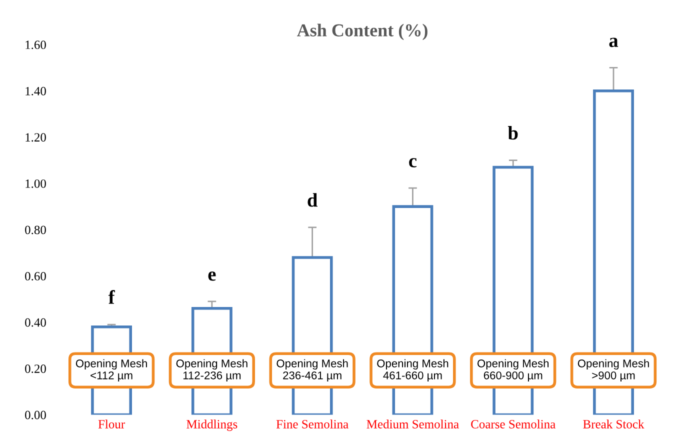 The height and width of the screenshot is (446, 684). I want to click on y-tick-label: 0.60, so click(35, 276).